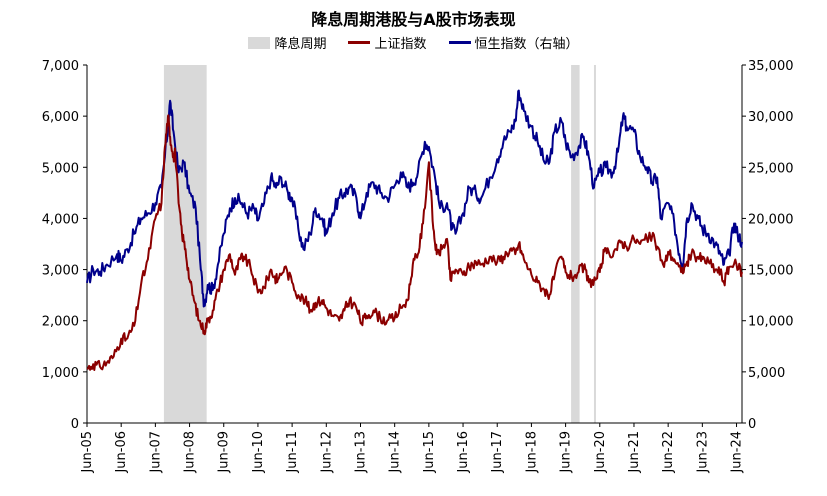  I want to click on y-left-tick-label: 2,000, so click(60, 322).